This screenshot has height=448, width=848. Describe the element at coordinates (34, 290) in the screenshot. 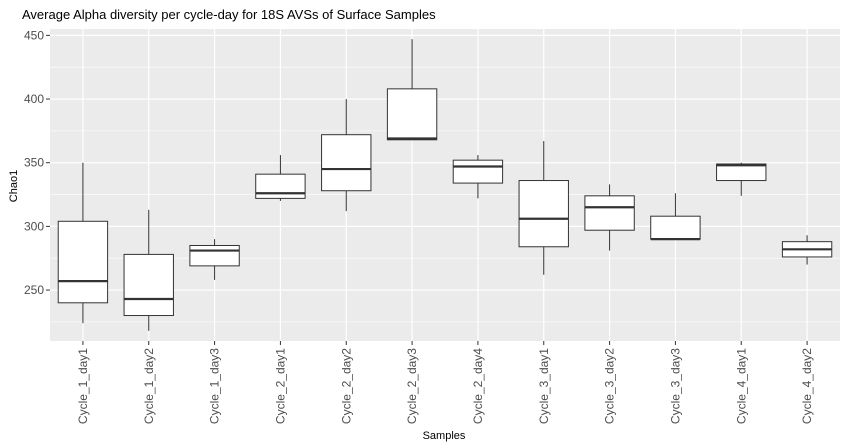

I see `y-tick-label: 250` at that location.